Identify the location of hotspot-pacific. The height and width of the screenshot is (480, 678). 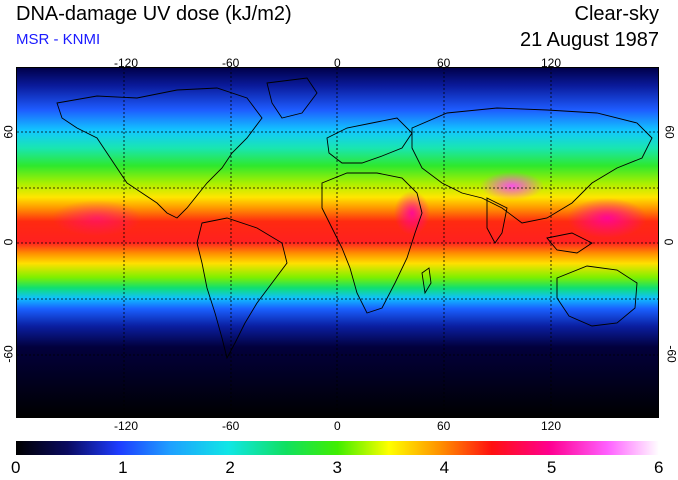
(607, 218).